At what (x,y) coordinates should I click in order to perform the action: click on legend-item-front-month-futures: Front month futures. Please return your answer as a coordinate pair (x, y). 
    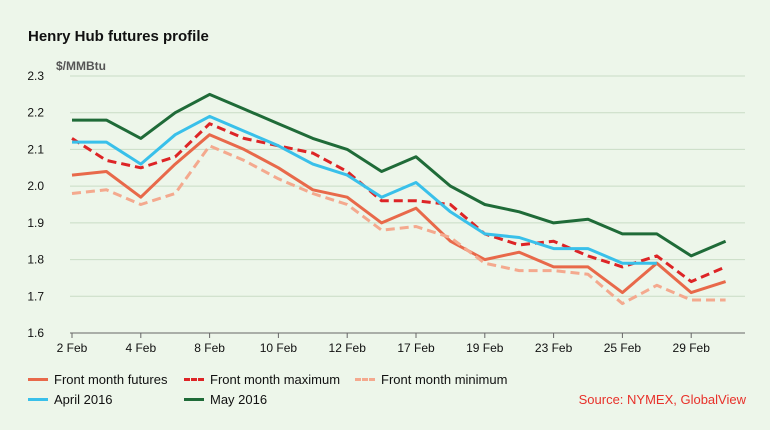
    Looking at the image, I should click on (97, 379).